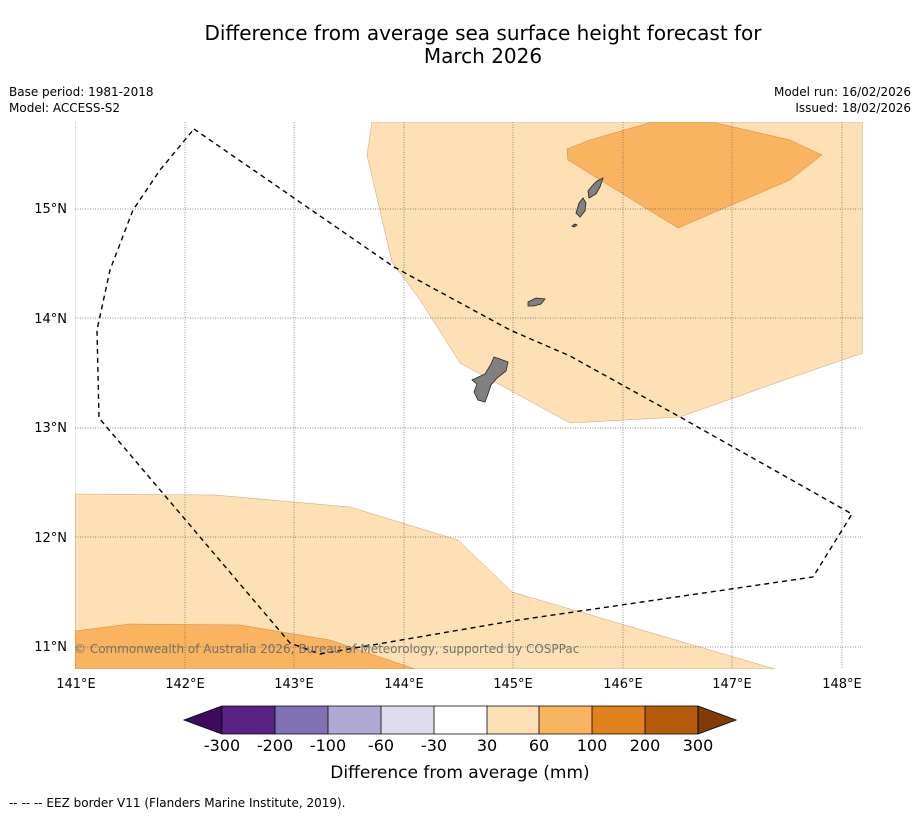  I want to click on colorbar-tick: 60, so click(539, 745).